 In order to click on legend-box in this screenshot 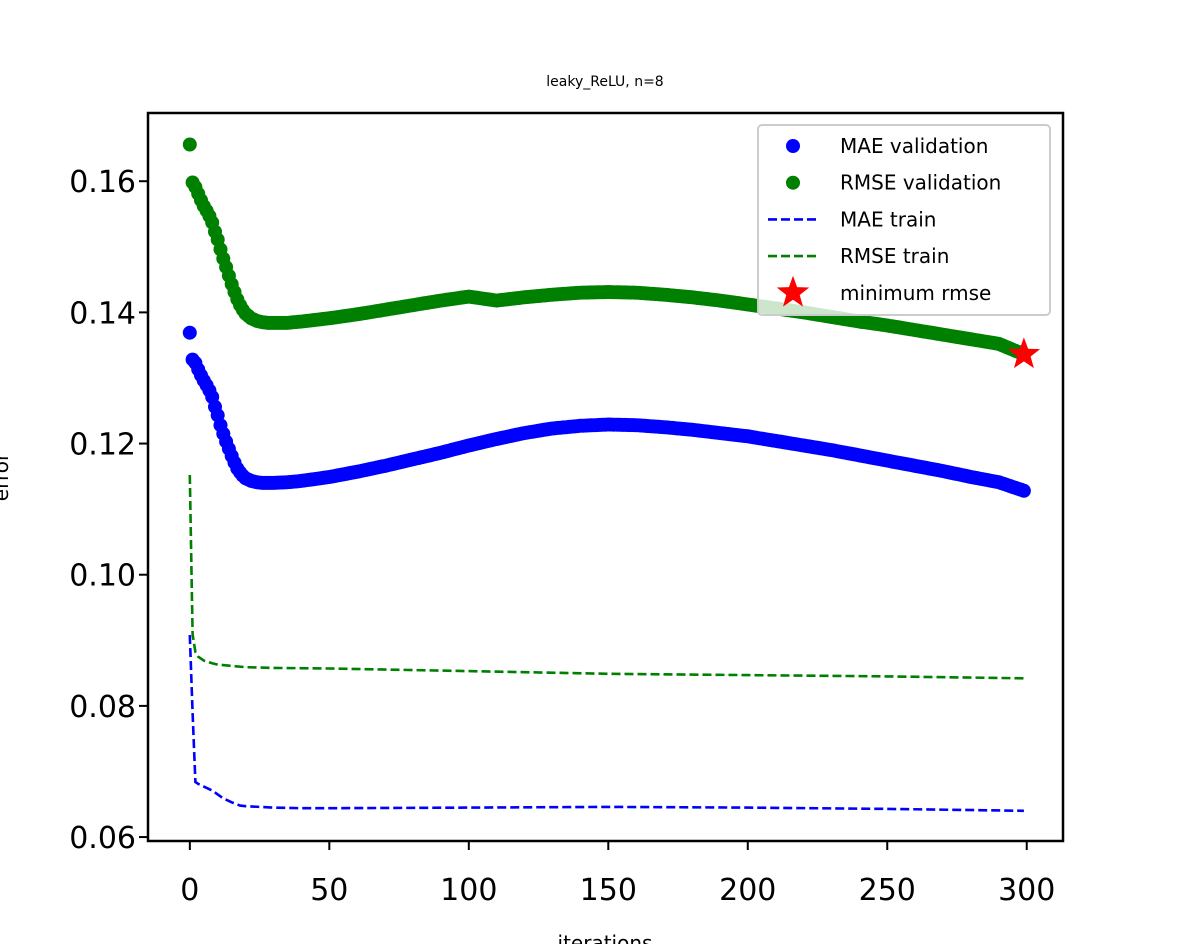, I will do `click(904, 220)`.